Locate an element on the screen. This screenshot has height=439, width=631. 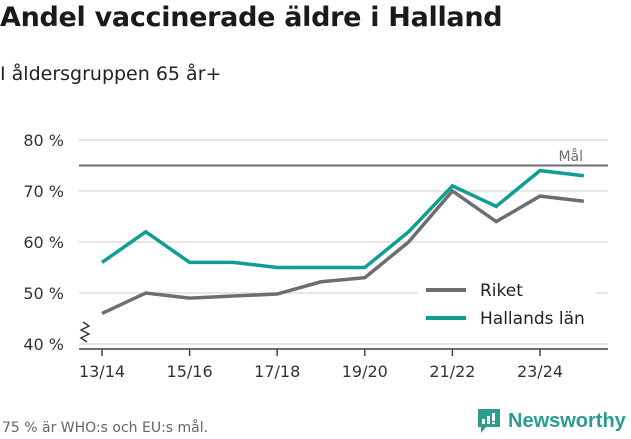
brand-name: Newsworthy is located at coordinates (567, 420).